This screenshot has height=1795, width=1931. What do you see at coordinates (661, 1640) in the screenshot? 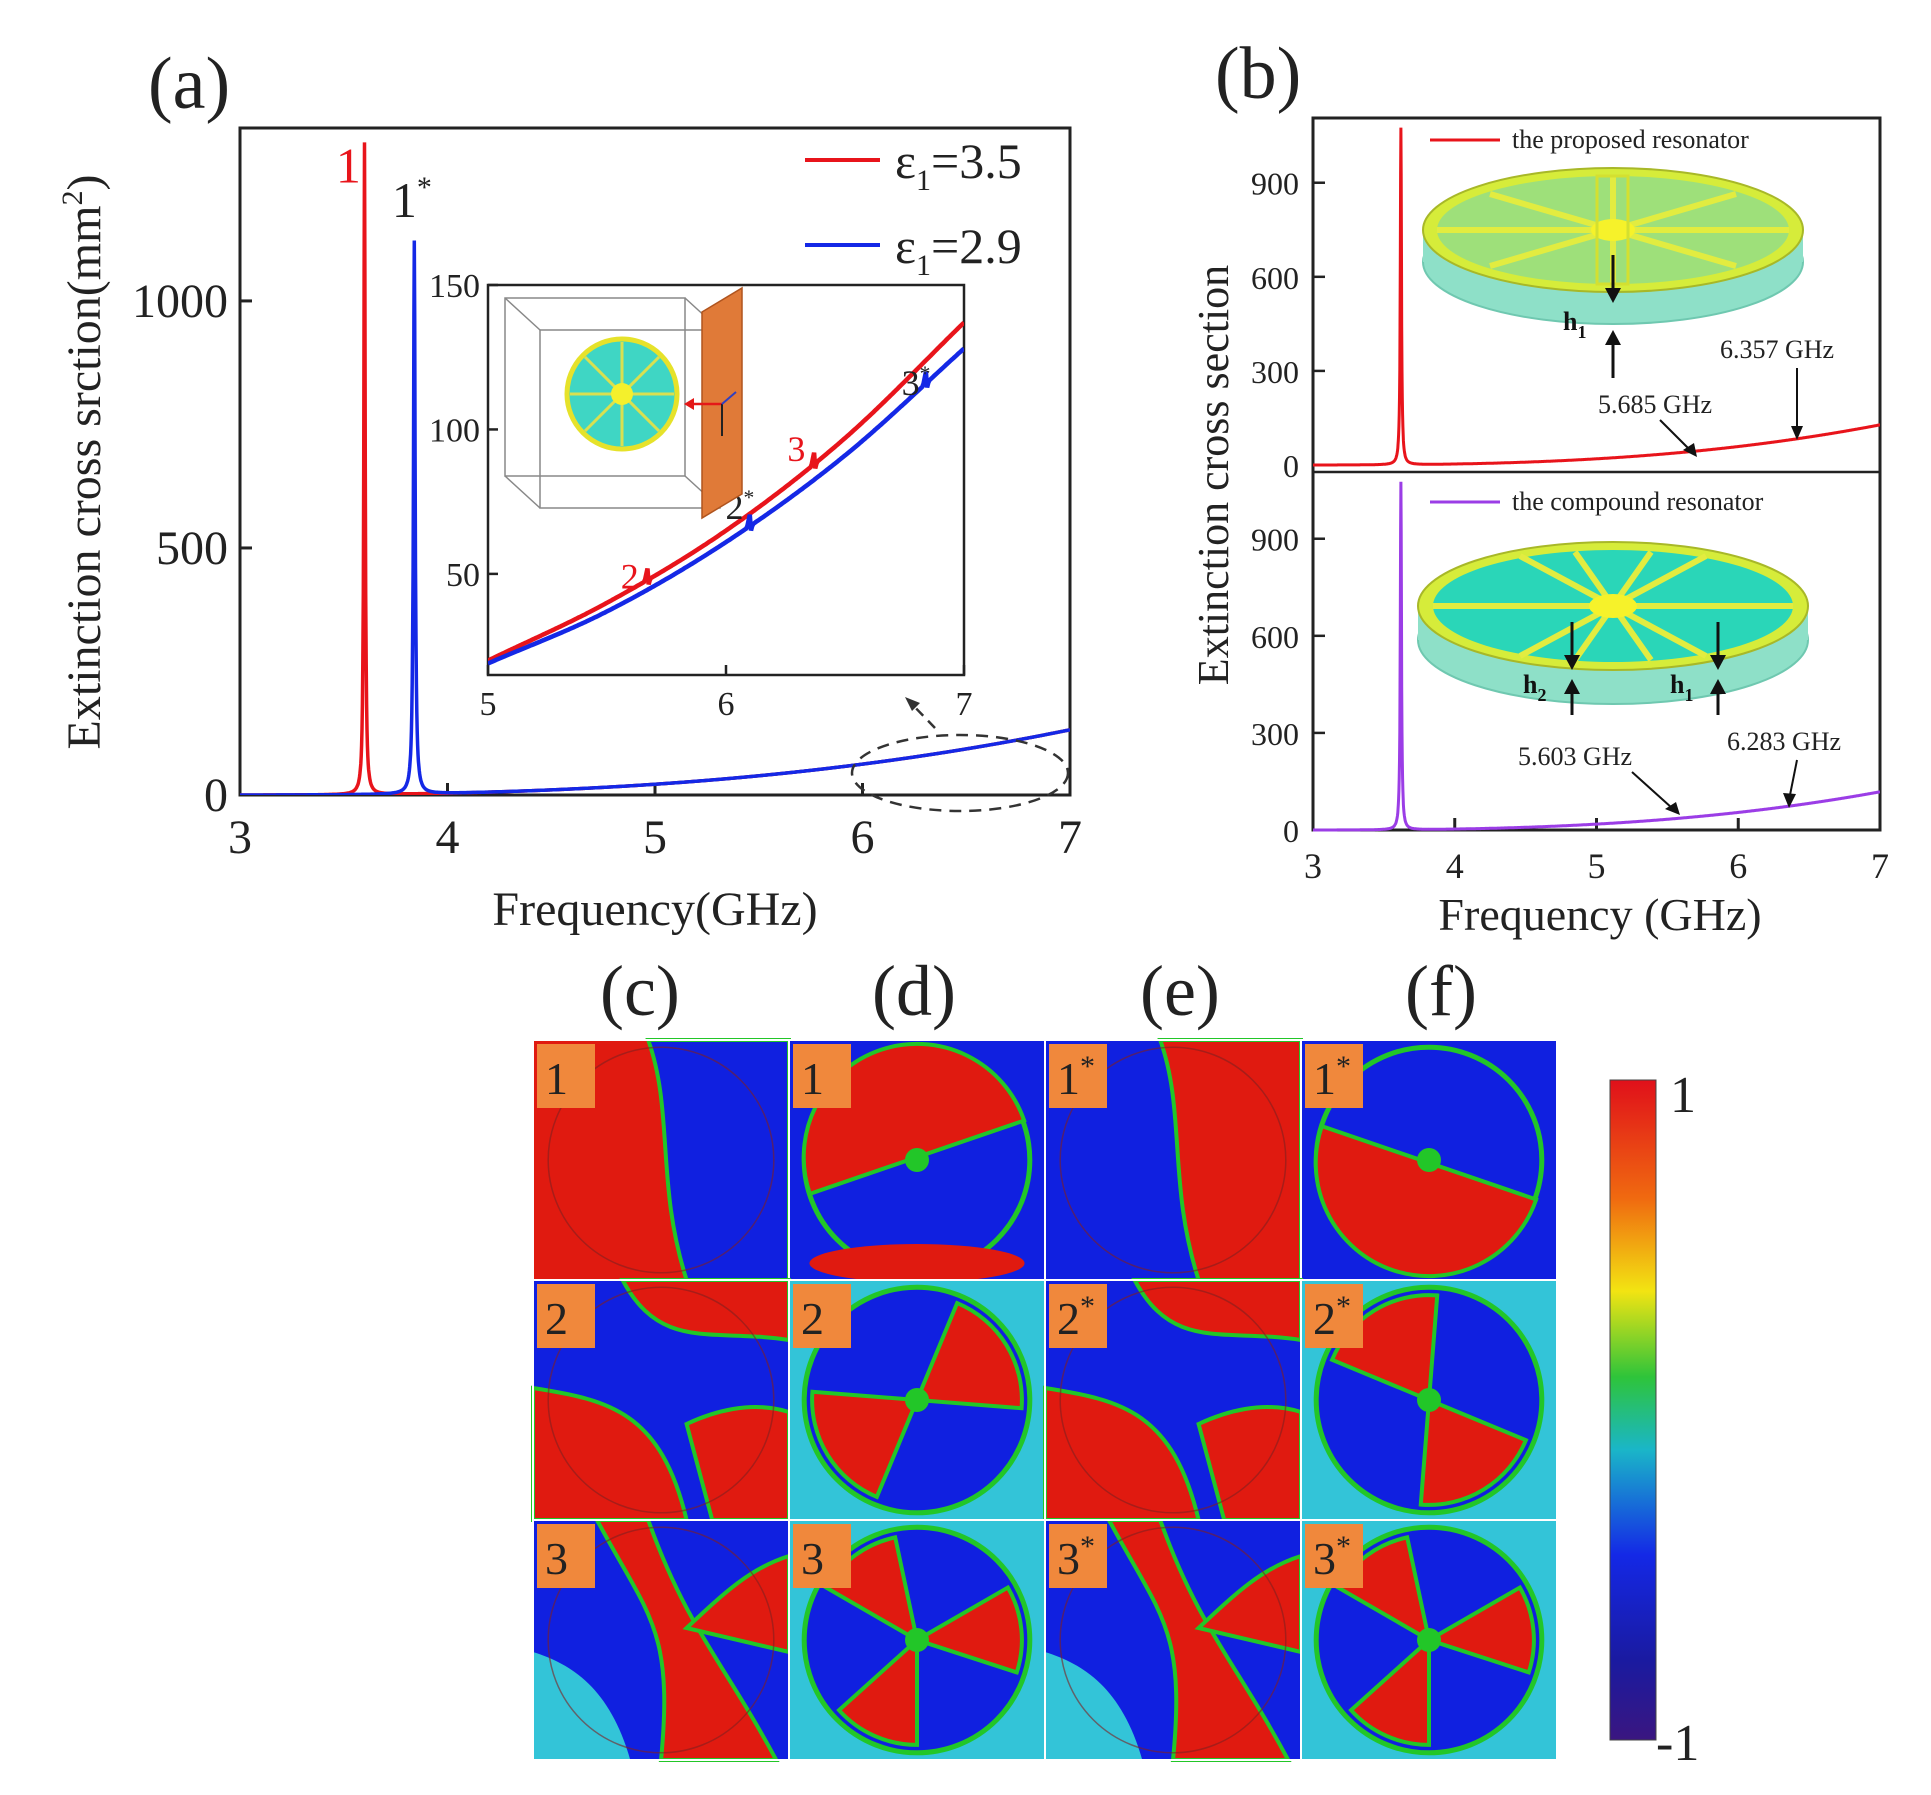
I see `field-map-c-3: 3` at bounding box center [661, 1640].